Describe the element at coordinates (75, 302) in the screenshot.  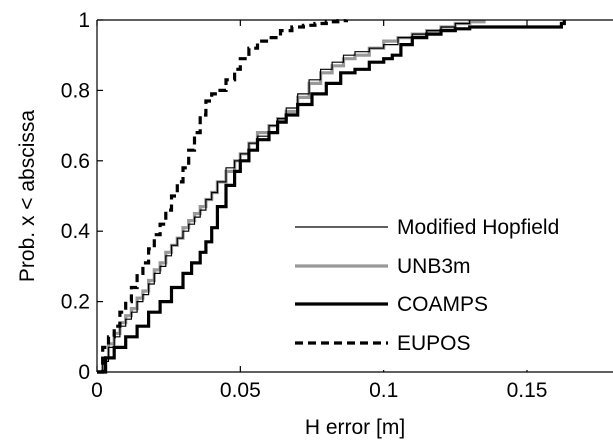
I see `y-tick-label: 0.2` at that location.